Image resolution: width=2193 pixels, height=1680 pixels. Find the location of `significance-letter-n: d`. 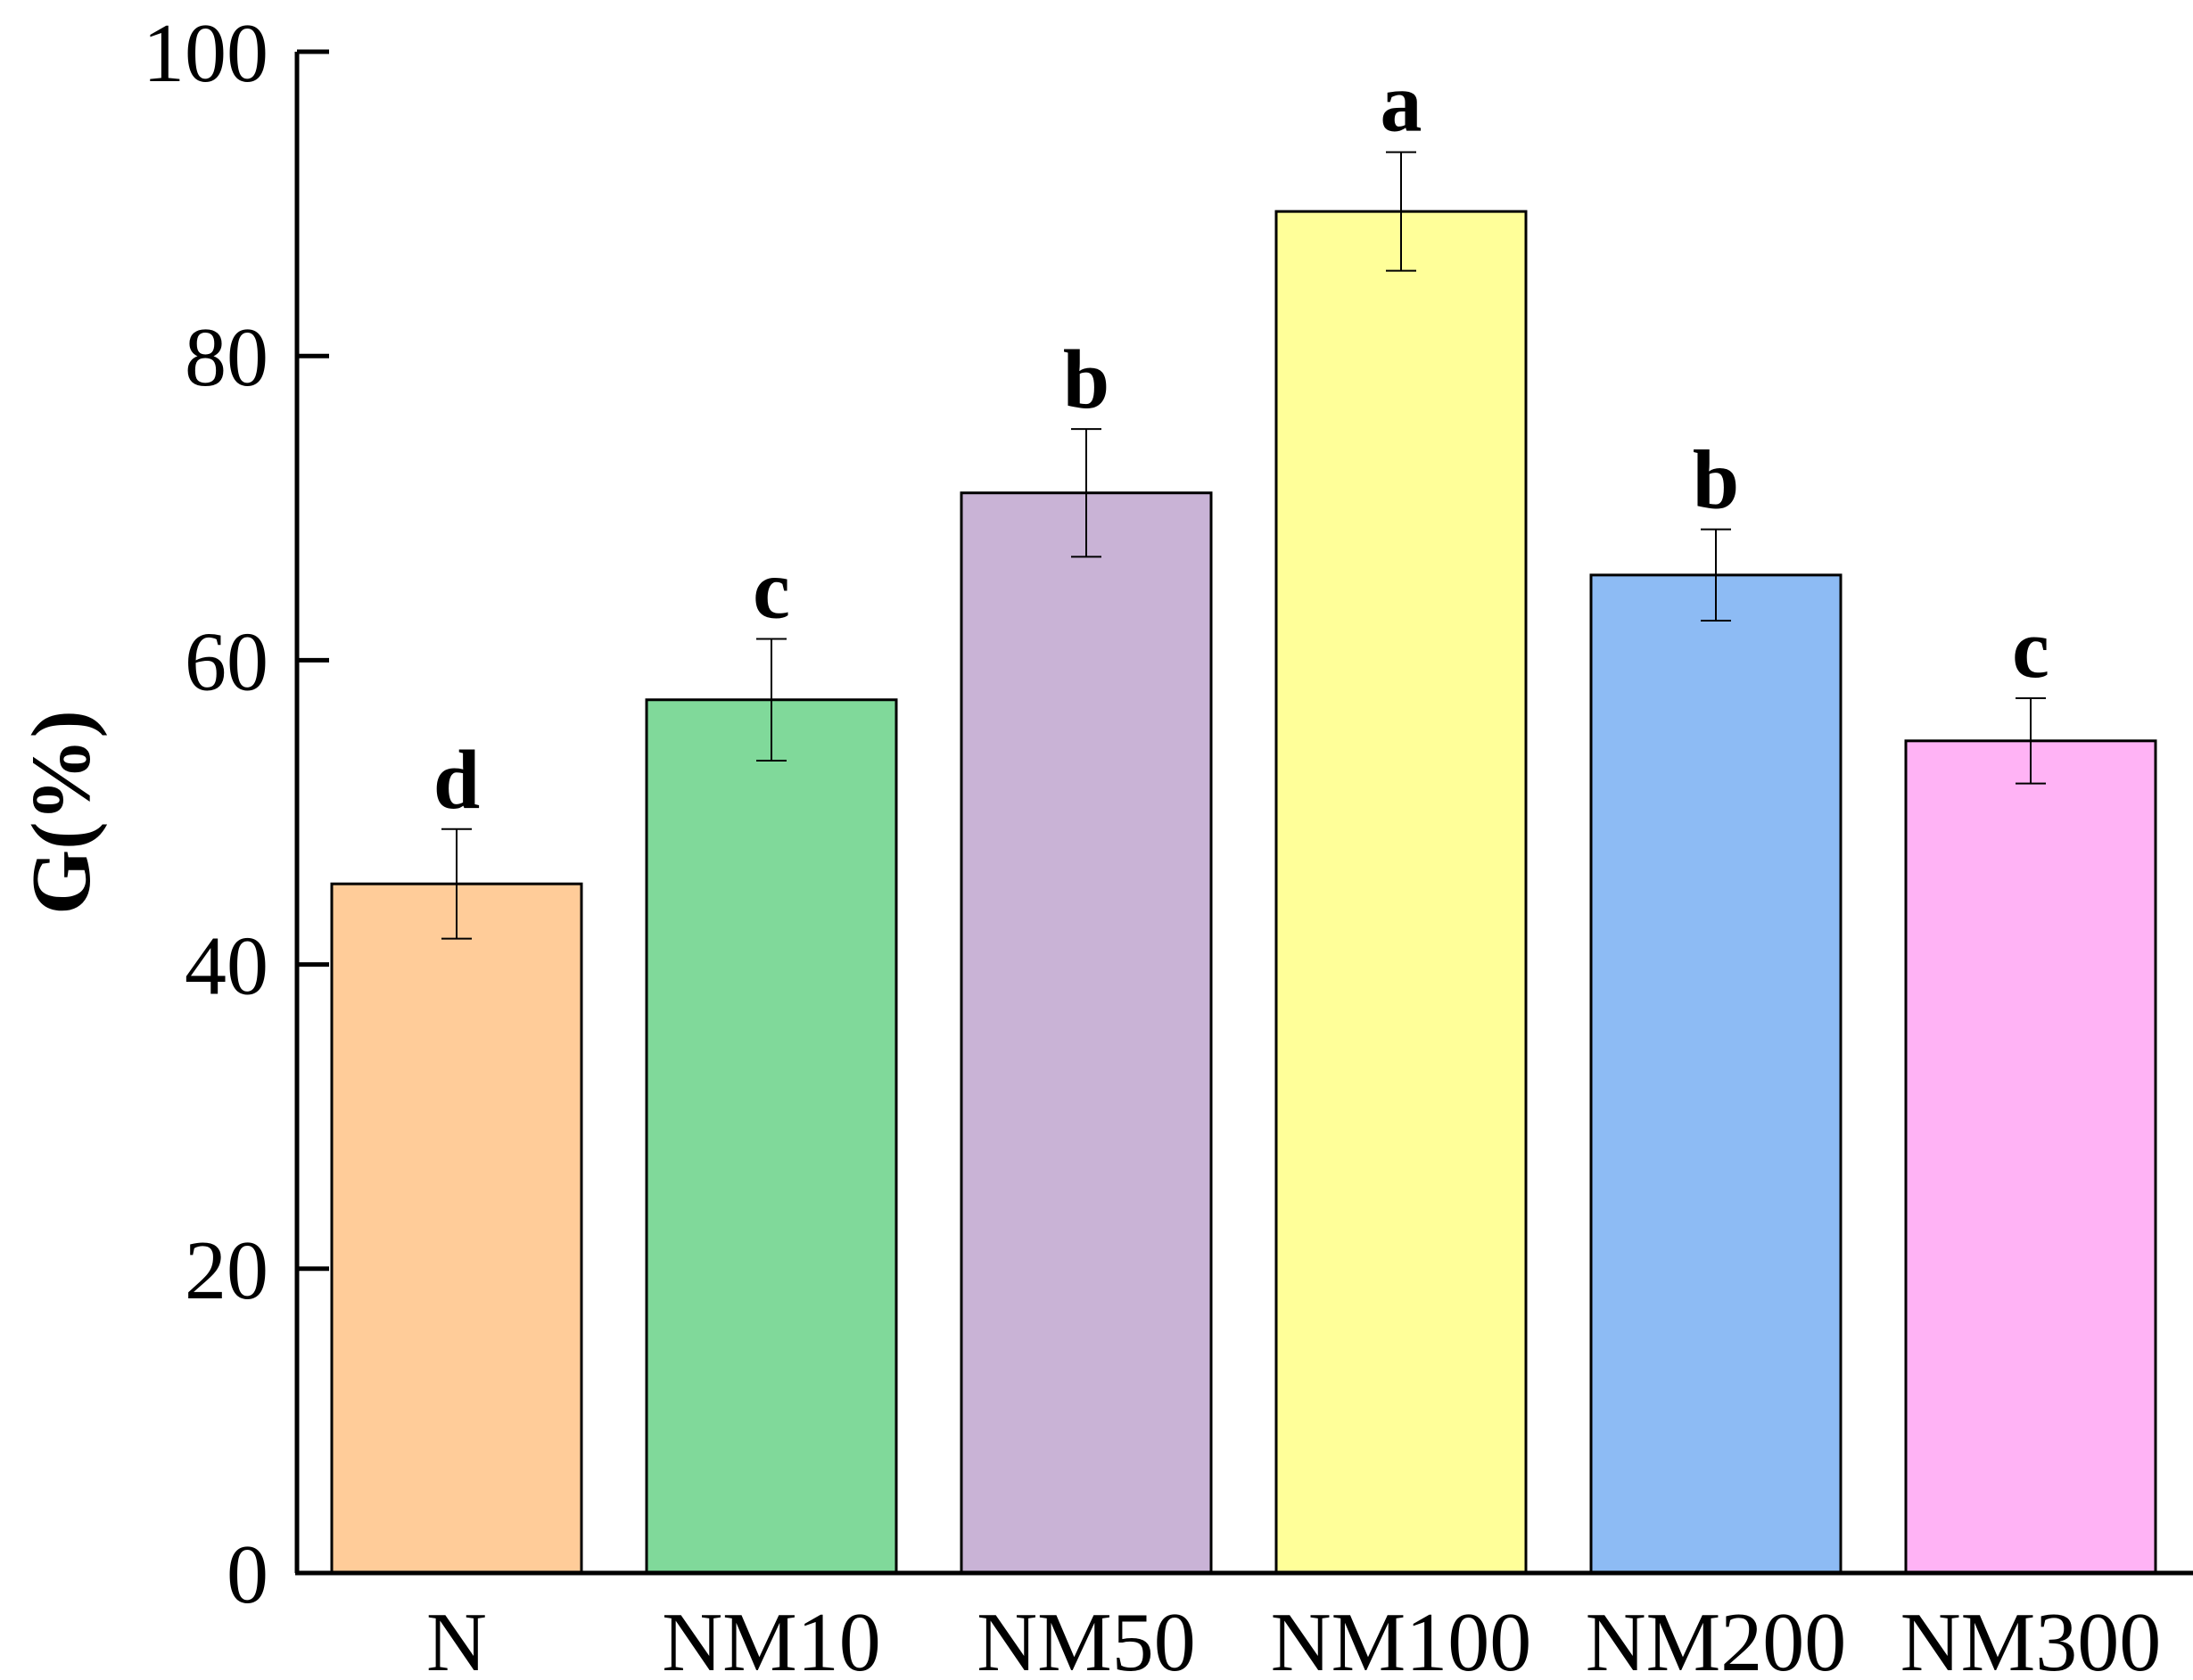

significance-letter-n: d is located at coordinates (456, 780).